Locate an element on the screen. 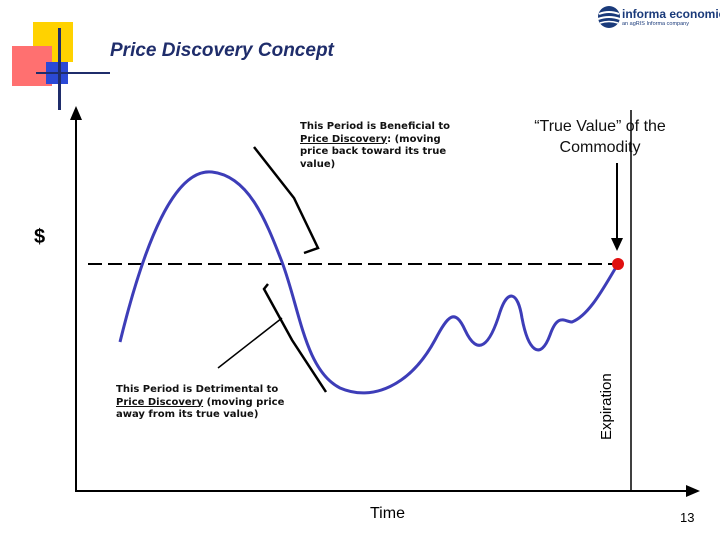 The height and width of the screenshot is (540, 720). detrimental-leader is located at coordinates (250, 343).